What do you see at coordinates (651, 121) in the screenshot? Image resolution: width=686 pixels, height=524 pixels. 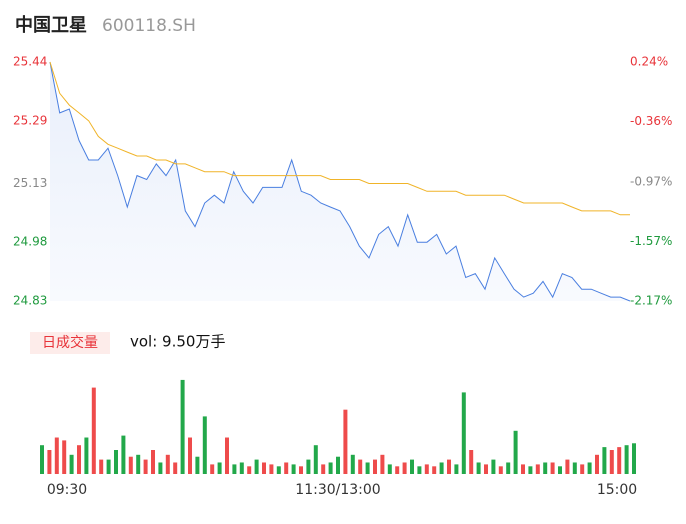 I see `y2-tick-label: -0.36%` at bounding box center [651, 121].